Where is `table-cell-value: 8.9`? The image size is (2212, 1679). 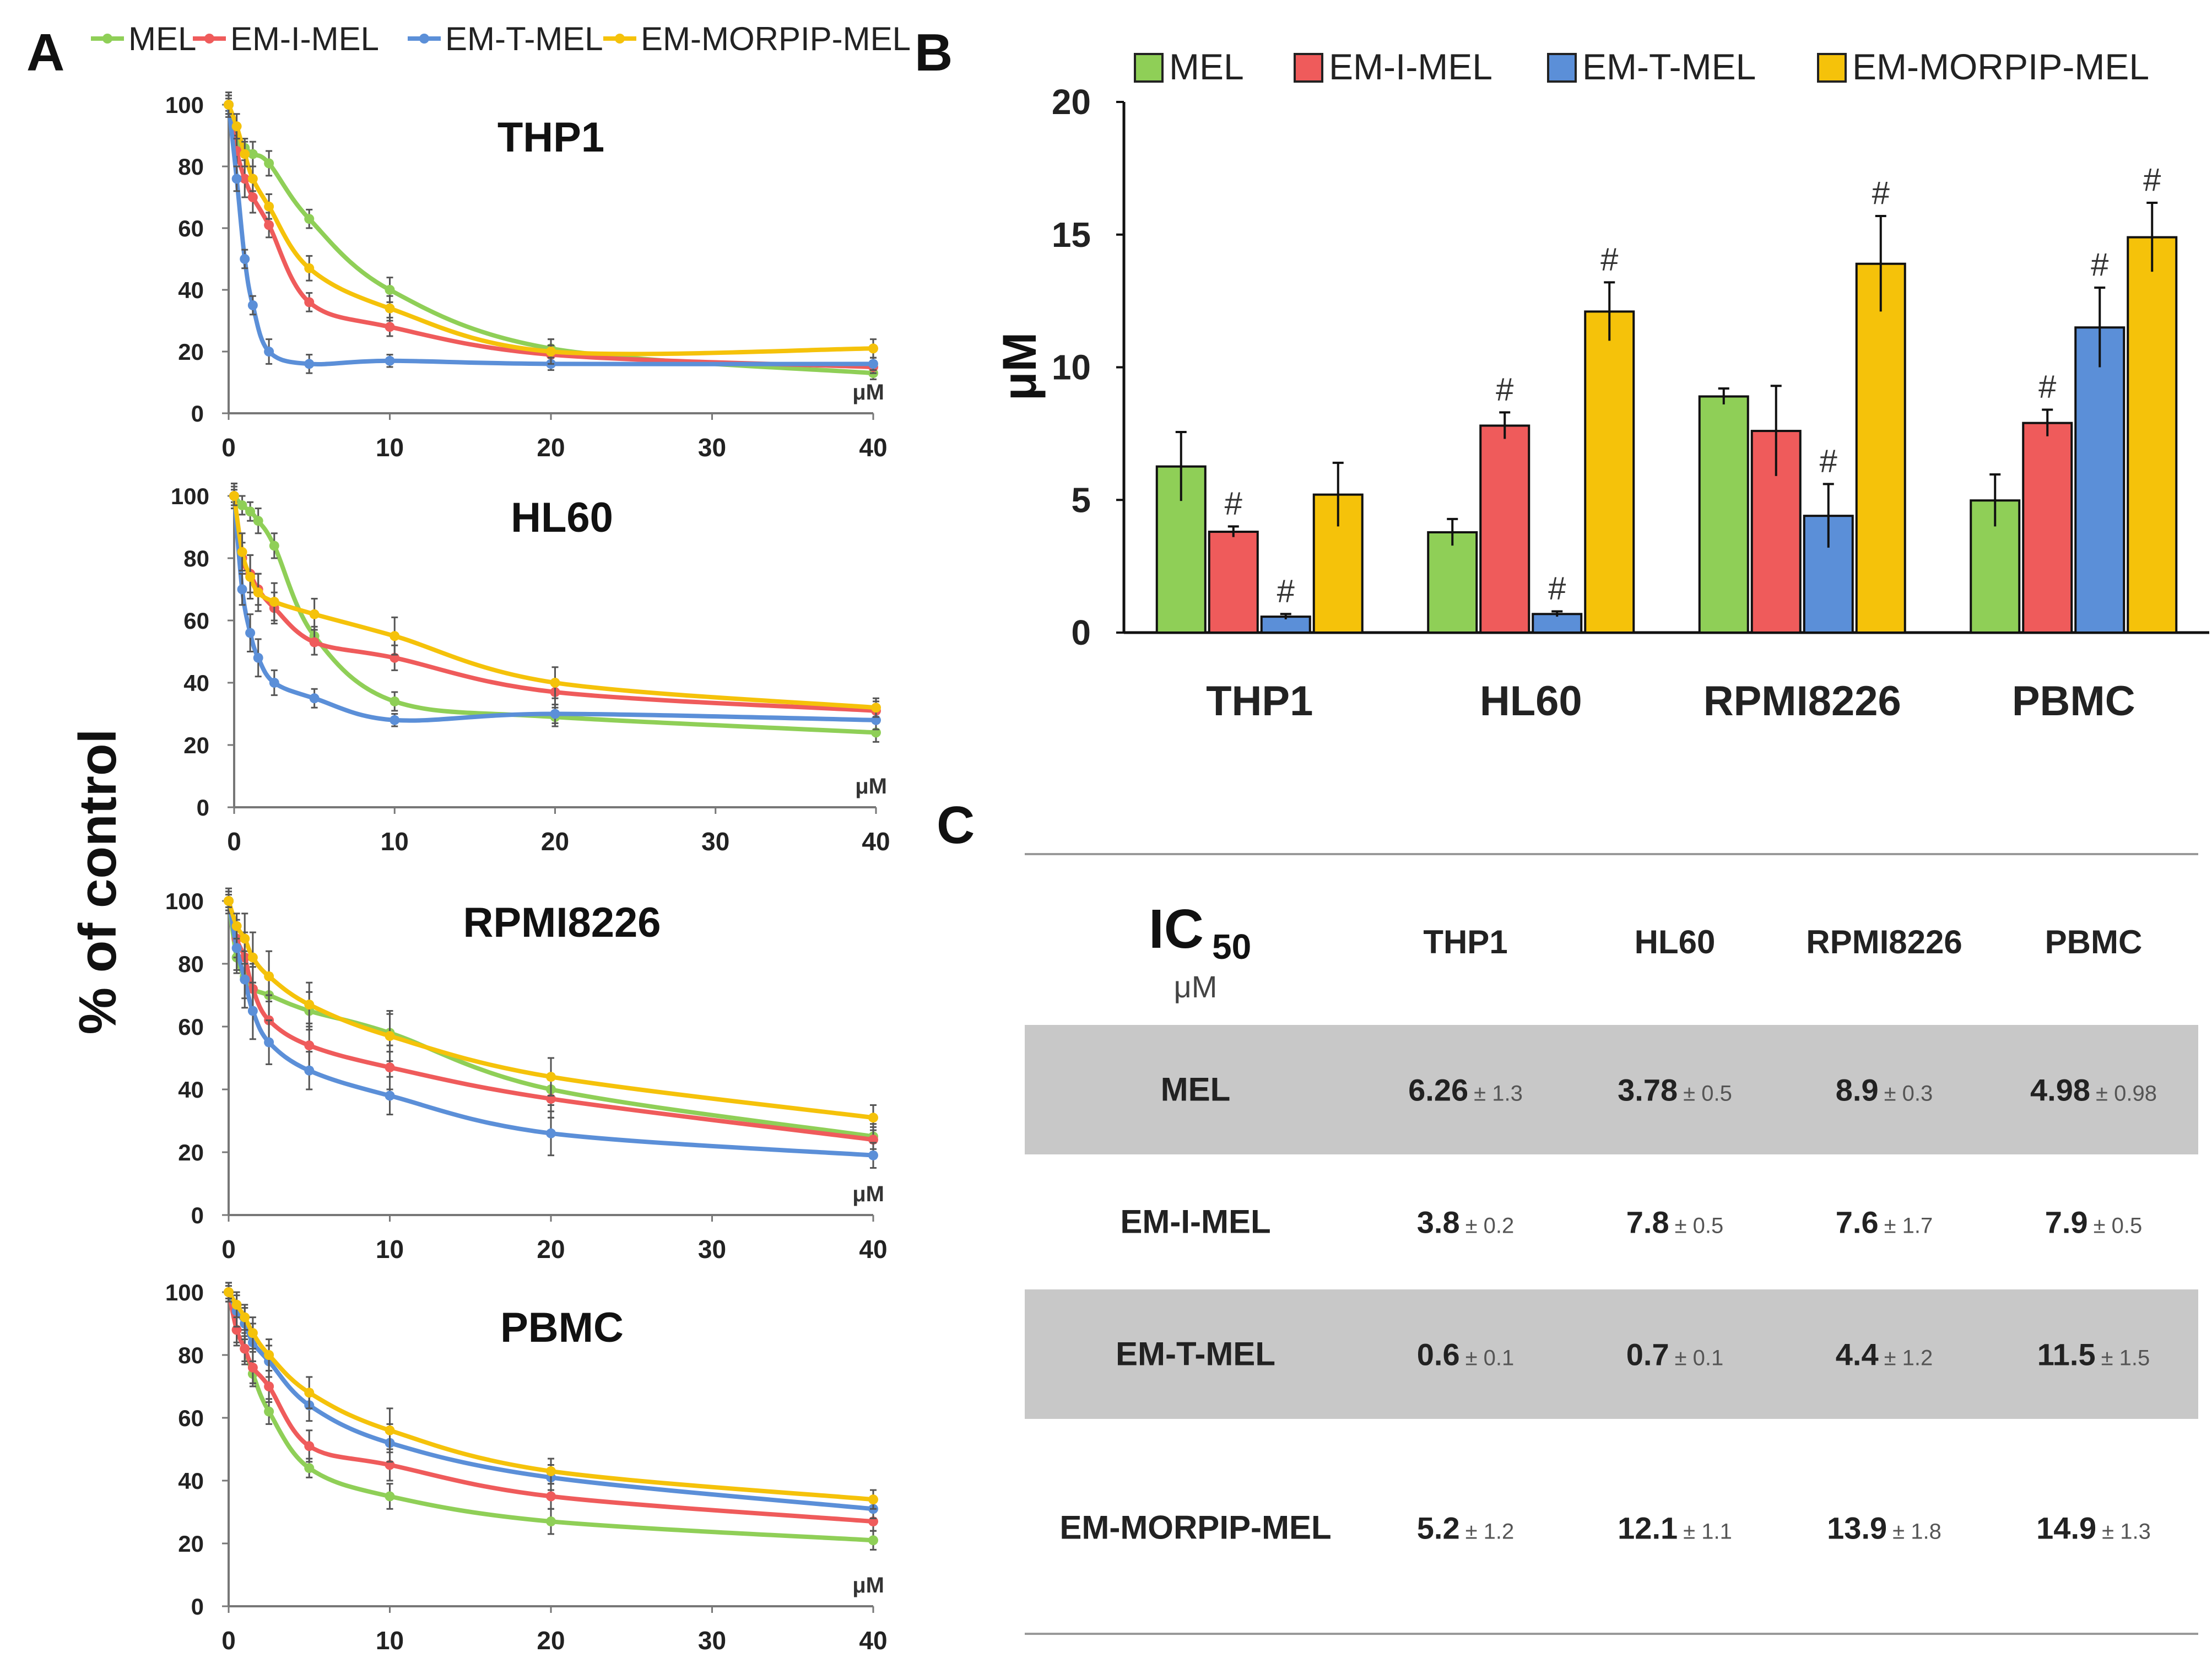 table-cell-value: 8.9 is located at coordinates (1857, 1091).